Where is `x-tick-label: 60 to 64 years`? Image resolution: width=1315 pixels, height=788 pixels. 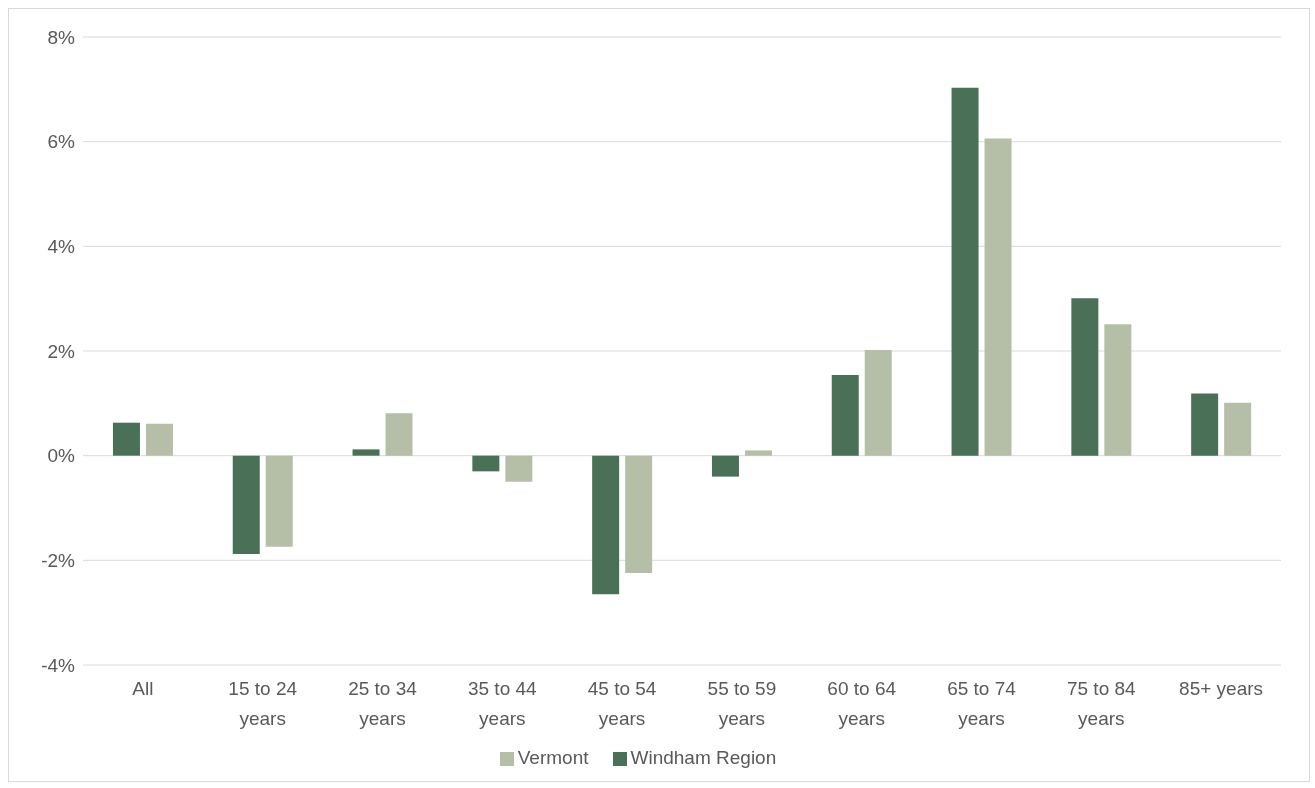 x-tick-label: 60 to 64 years is located at coordinates (862, 703).